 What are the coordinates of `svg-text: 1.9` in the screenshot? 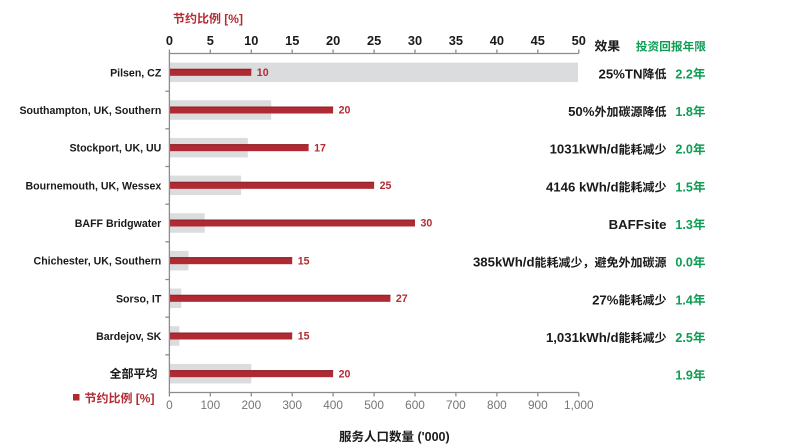 It's located at (684, 376).